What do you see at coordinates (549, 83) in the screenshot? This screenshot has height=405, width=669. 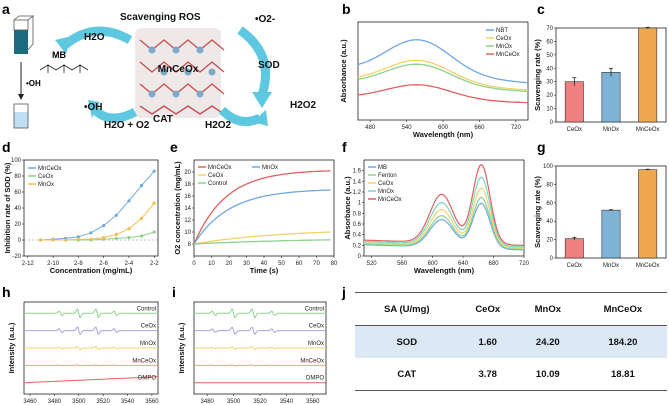 I see `y-tick-label: 30` at bounding box center [549, 83].